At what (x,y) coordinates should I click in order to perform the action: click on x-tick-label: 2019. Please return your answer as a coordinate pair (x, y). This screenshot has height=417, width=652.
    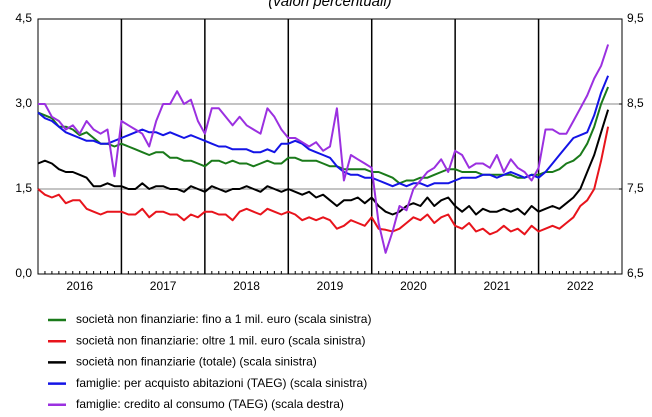
    Looking at the image, I should click on (330, 286).